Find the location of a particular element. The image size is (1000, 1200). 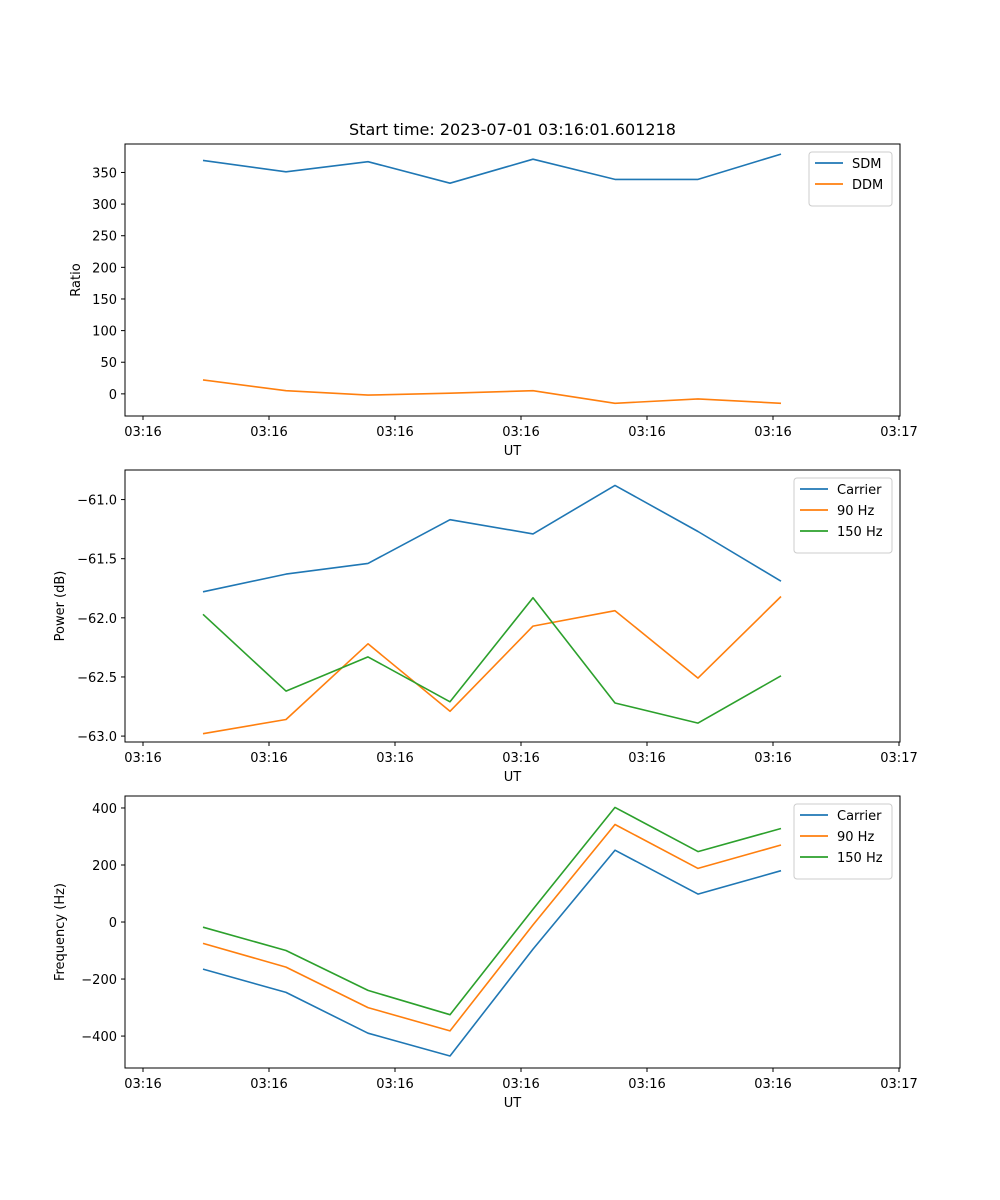

y-tick-label: −62.0 is located at coordinates (97, 619).